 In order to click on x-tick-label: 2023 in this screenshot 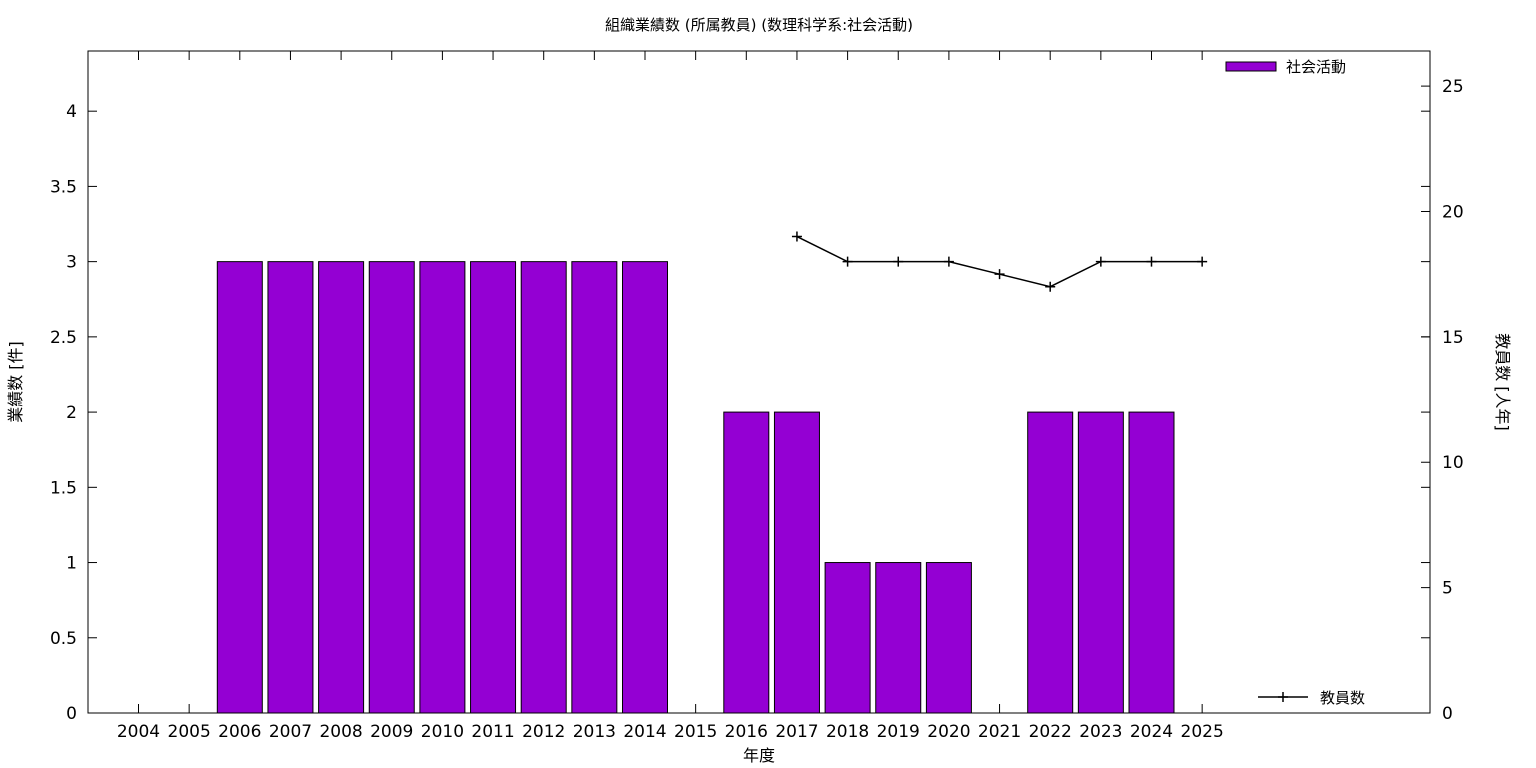, I will do `click(1100, 732)`.